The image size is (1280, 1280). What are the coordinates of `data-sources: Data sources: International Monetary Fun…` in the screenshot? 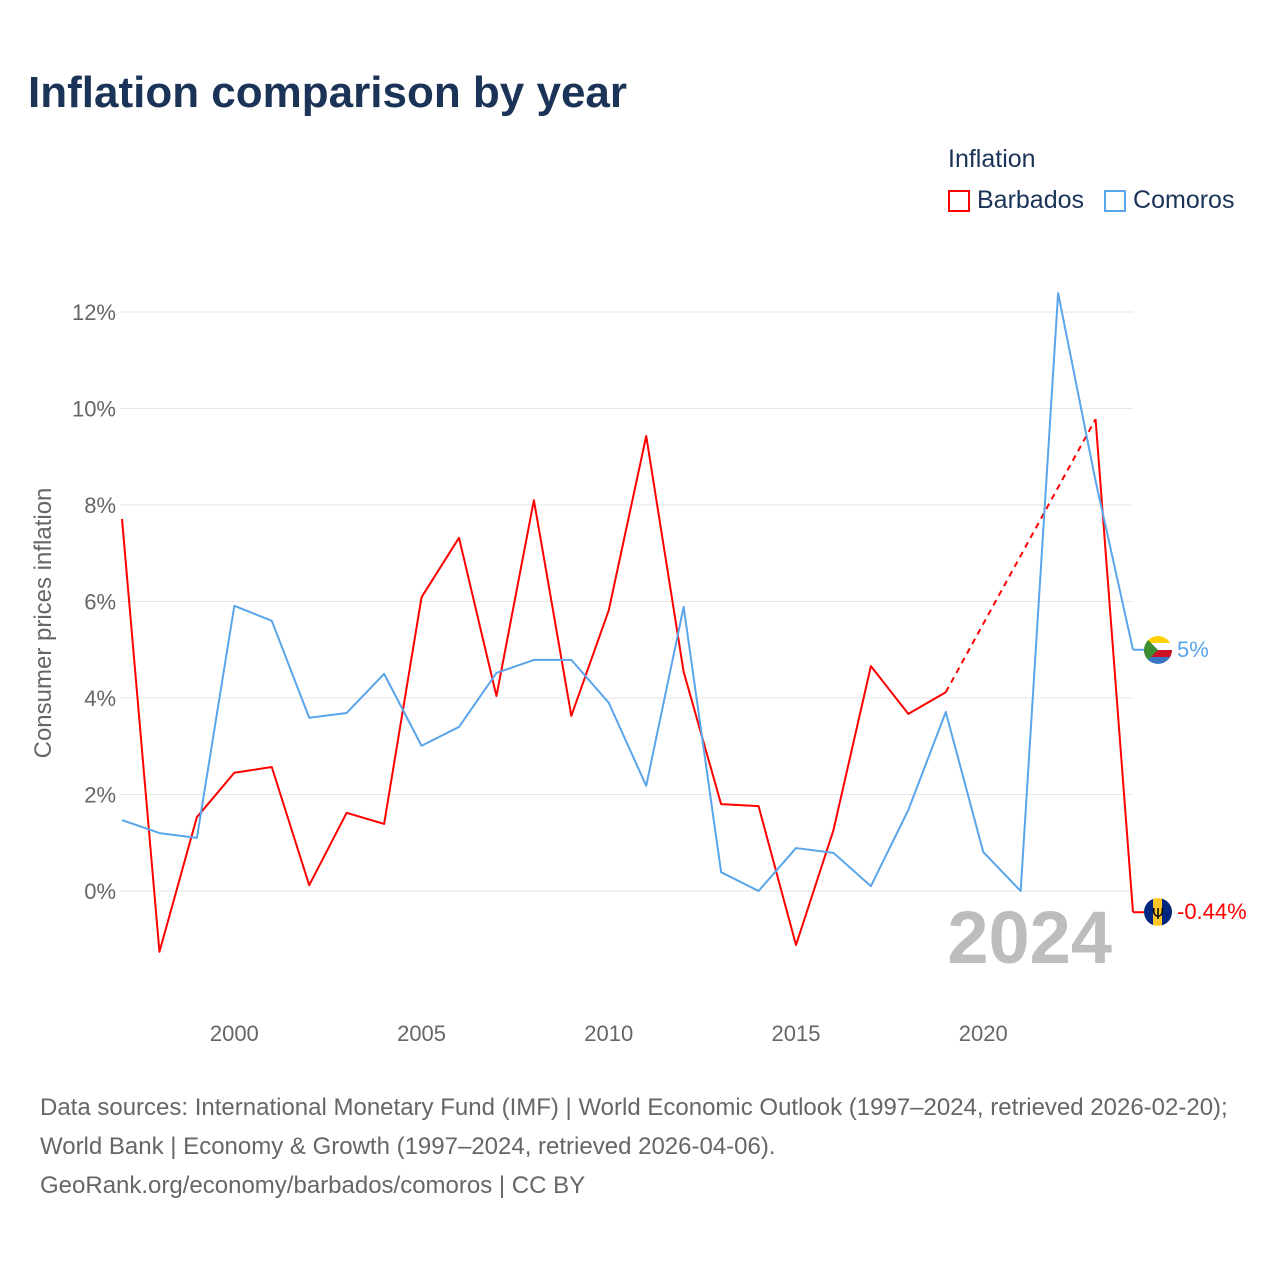 It's located at (634, 1127).